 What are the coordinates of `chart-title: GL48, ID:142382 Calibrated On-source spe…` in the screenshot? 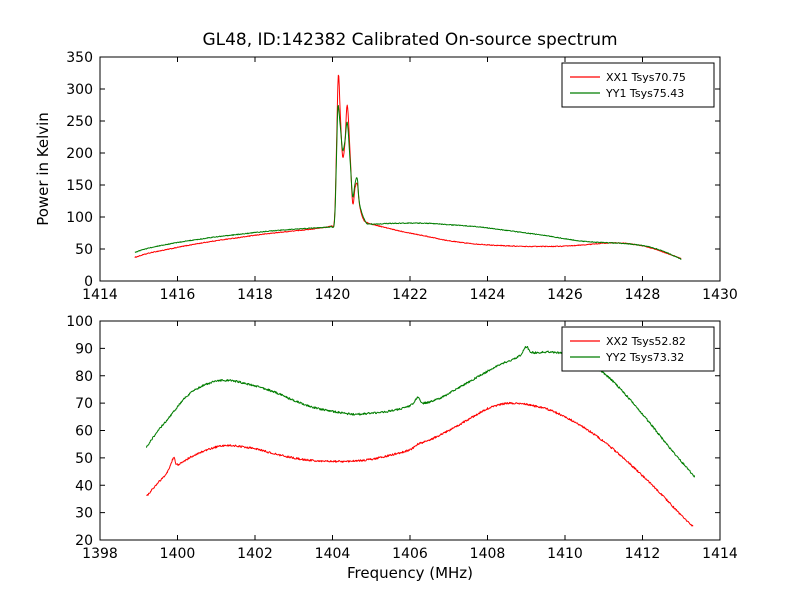 It's located at (409, 40).